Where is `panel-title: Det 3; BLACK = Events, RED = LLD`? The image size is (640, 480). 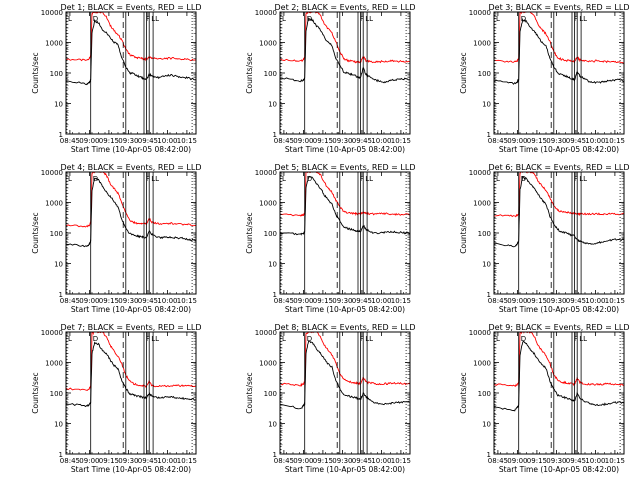
panel-title: Det 3; BLACK = Events, RED = LLD is located at coordinates (559, 7).